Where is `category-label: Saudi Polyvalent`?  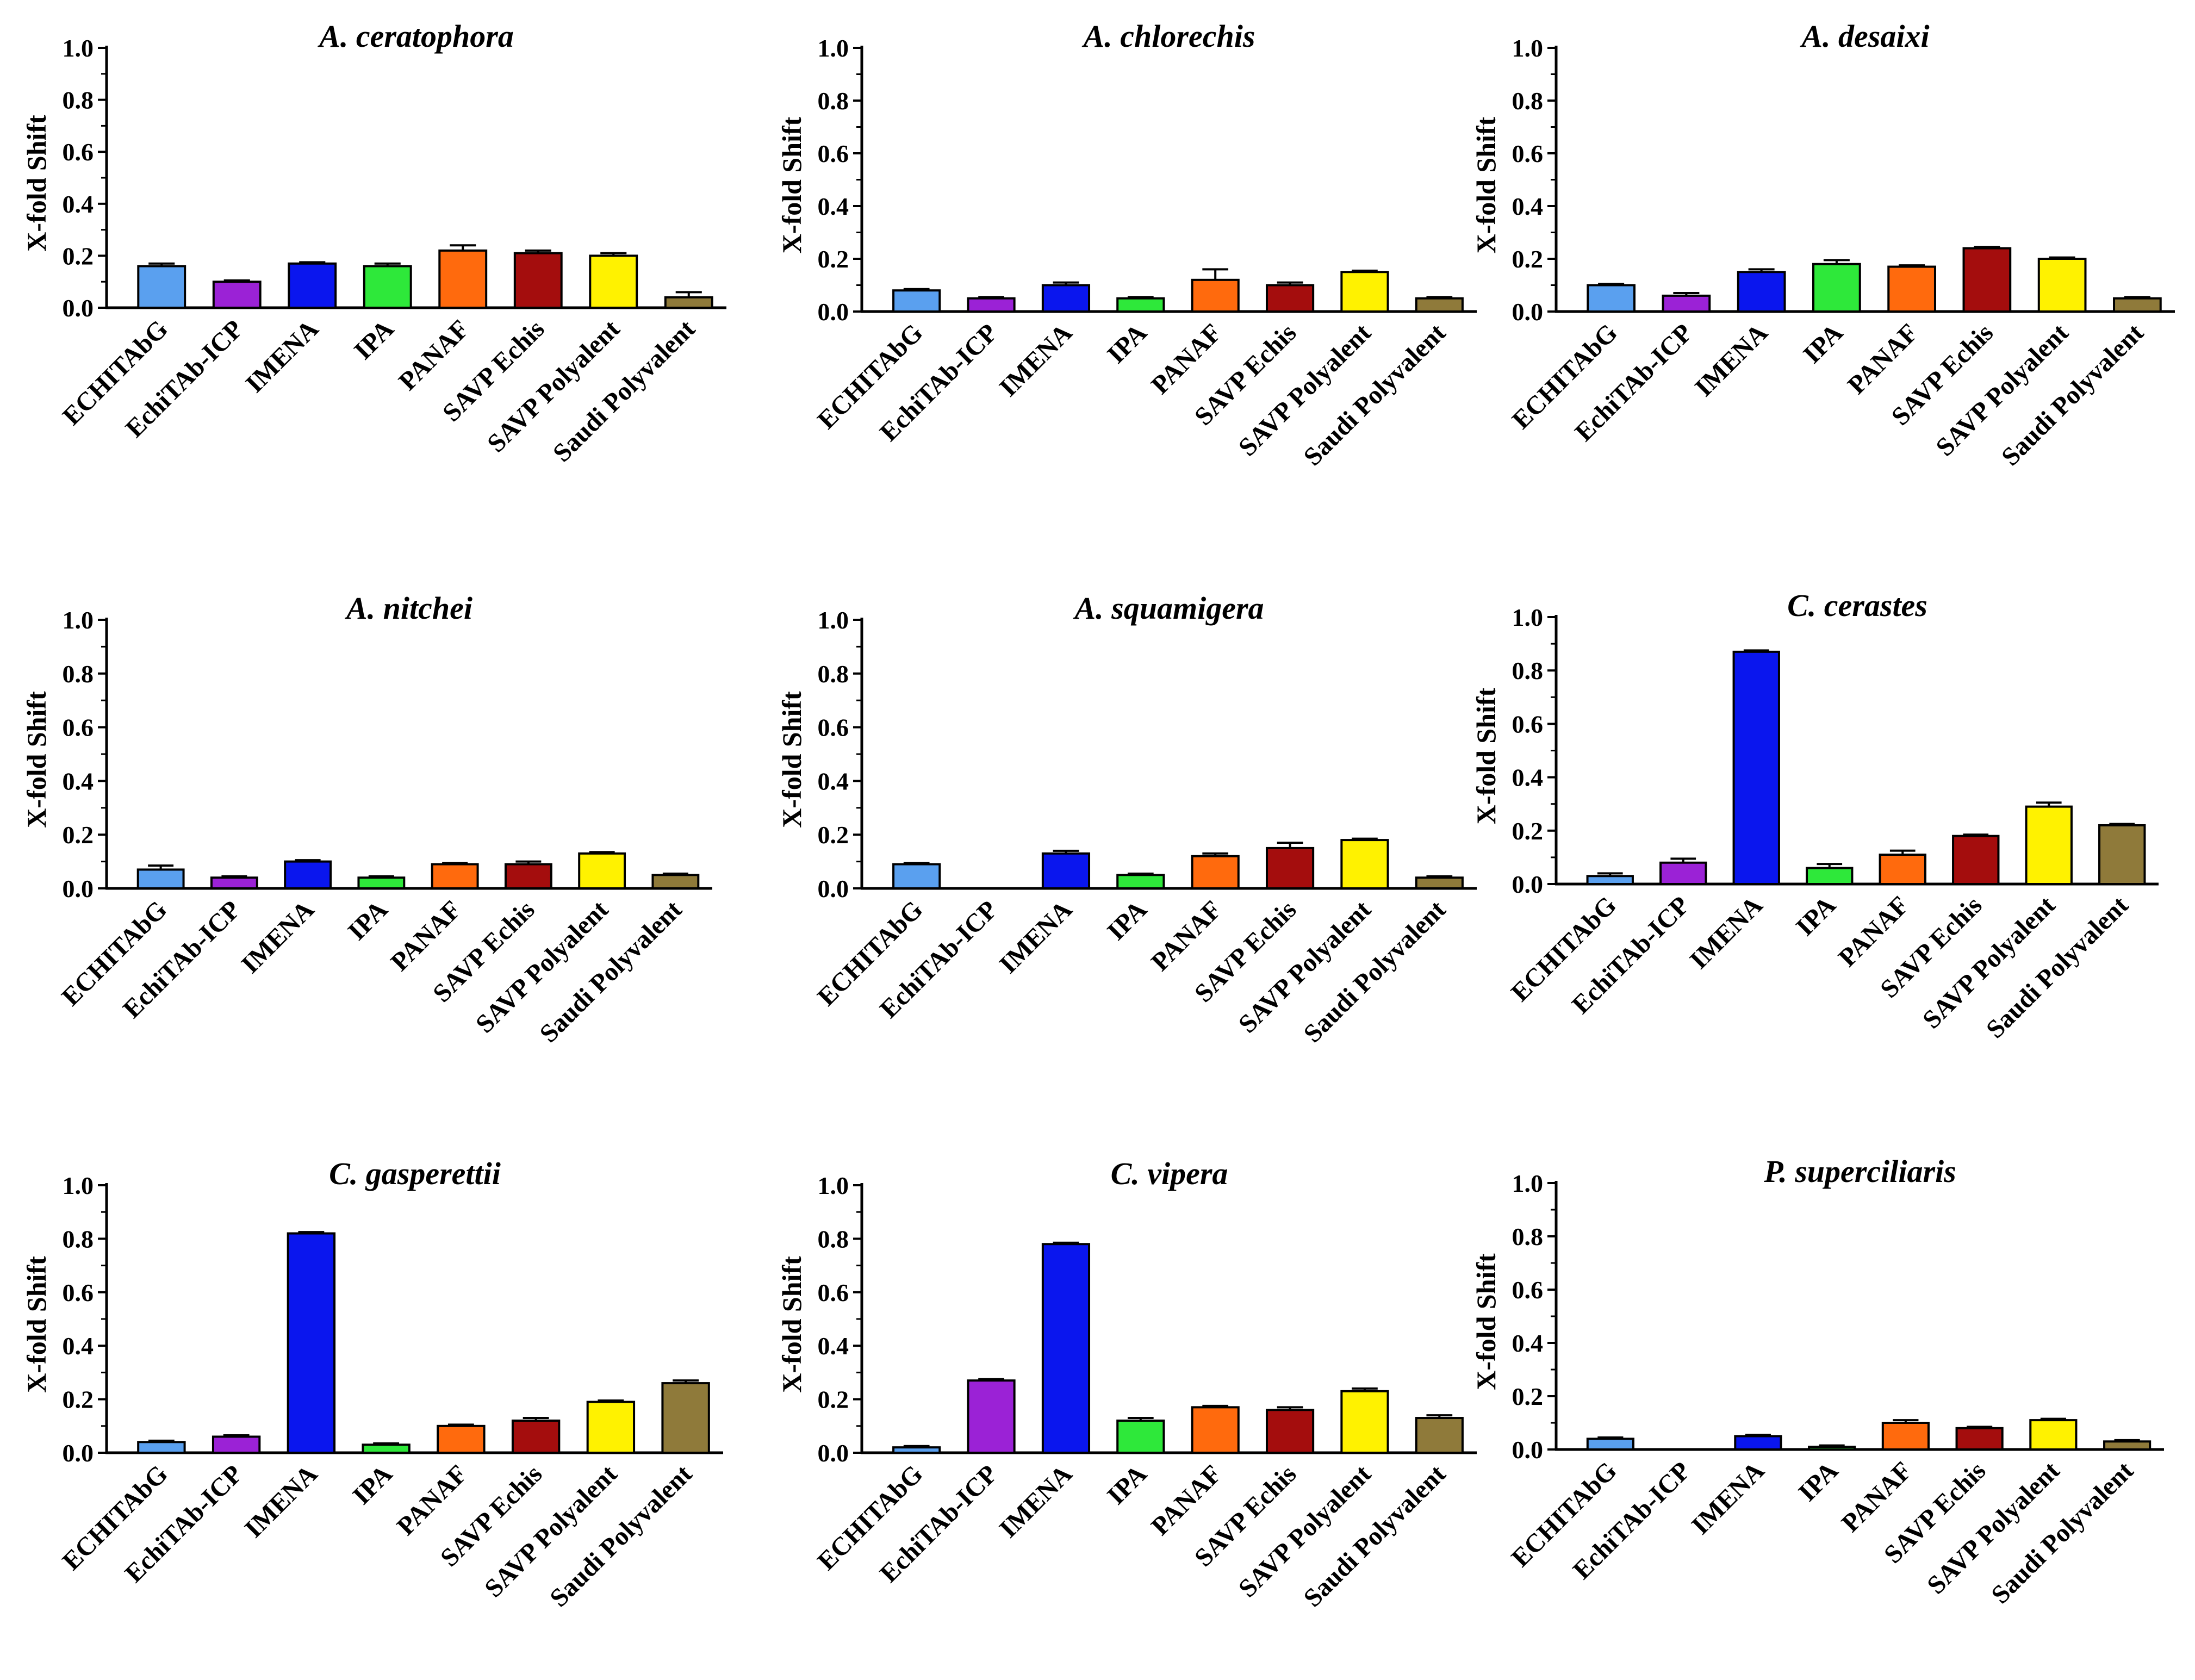
category-label: Saudi Polyvalent is located at coordinates (1374, 394).